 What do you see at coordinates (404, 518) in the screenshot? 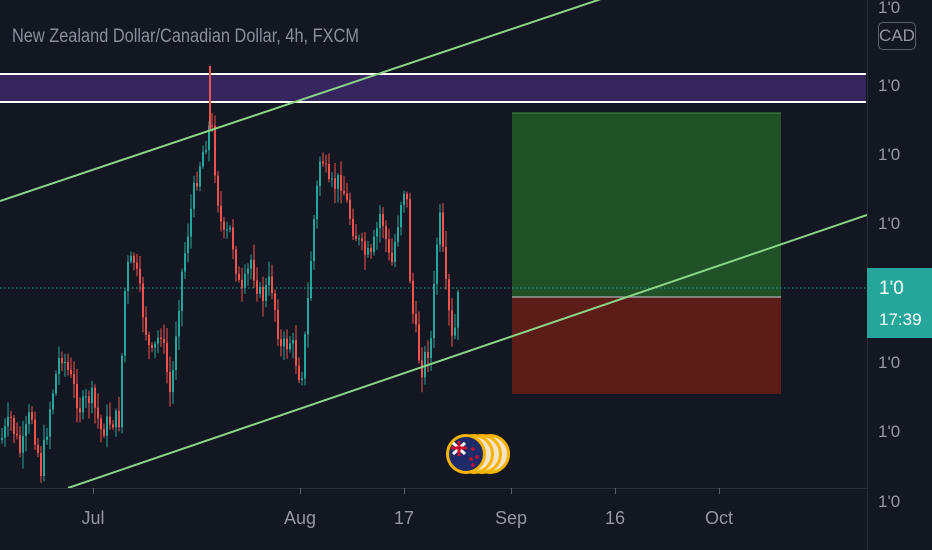
I see `time-label-17: 17` at bounding box center [404, 518].